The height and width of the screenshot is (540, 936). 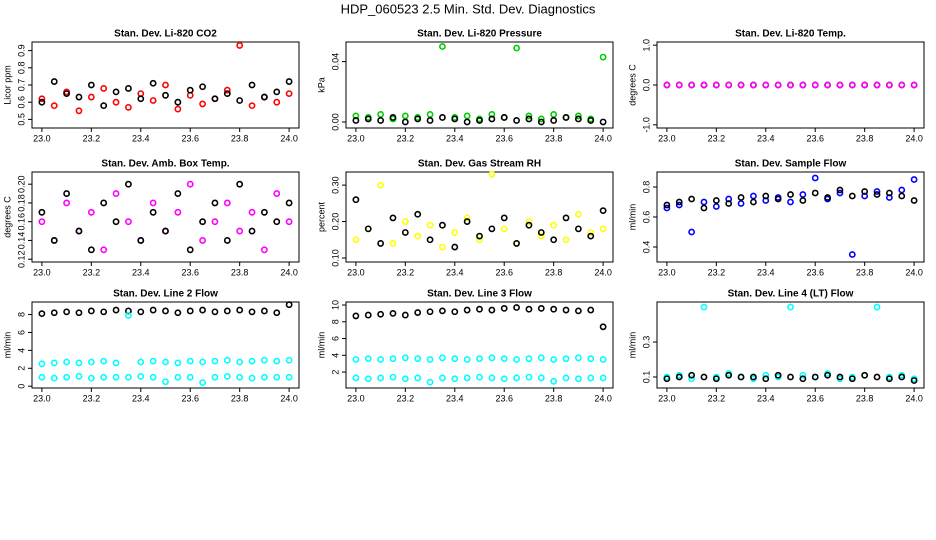 I want to click on y-tick-label: 1.0, so click(x=646, y=45).